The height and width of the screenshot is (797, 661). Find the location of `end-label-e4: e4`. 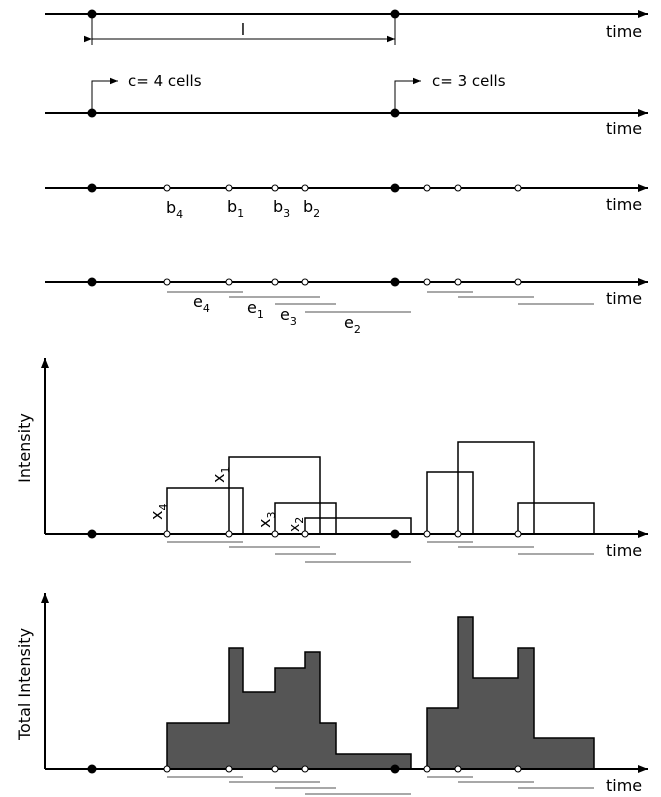

end-label-e4: e4 is located at coordinates (201, 303).